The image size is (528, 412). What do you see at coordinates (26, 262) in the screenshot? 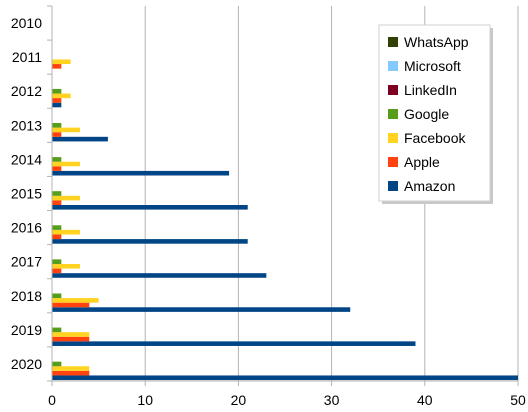
I see `y-tick-label: 2017` at bounding box center [26, 262].